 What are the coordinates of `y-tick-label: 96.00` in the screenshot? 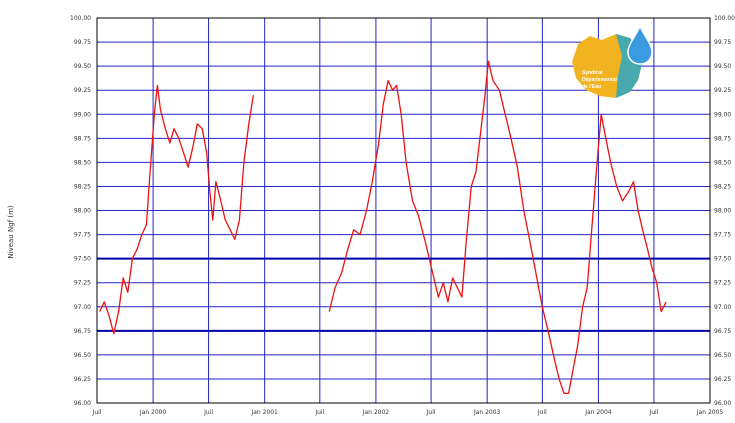 It's located at (82, 403).